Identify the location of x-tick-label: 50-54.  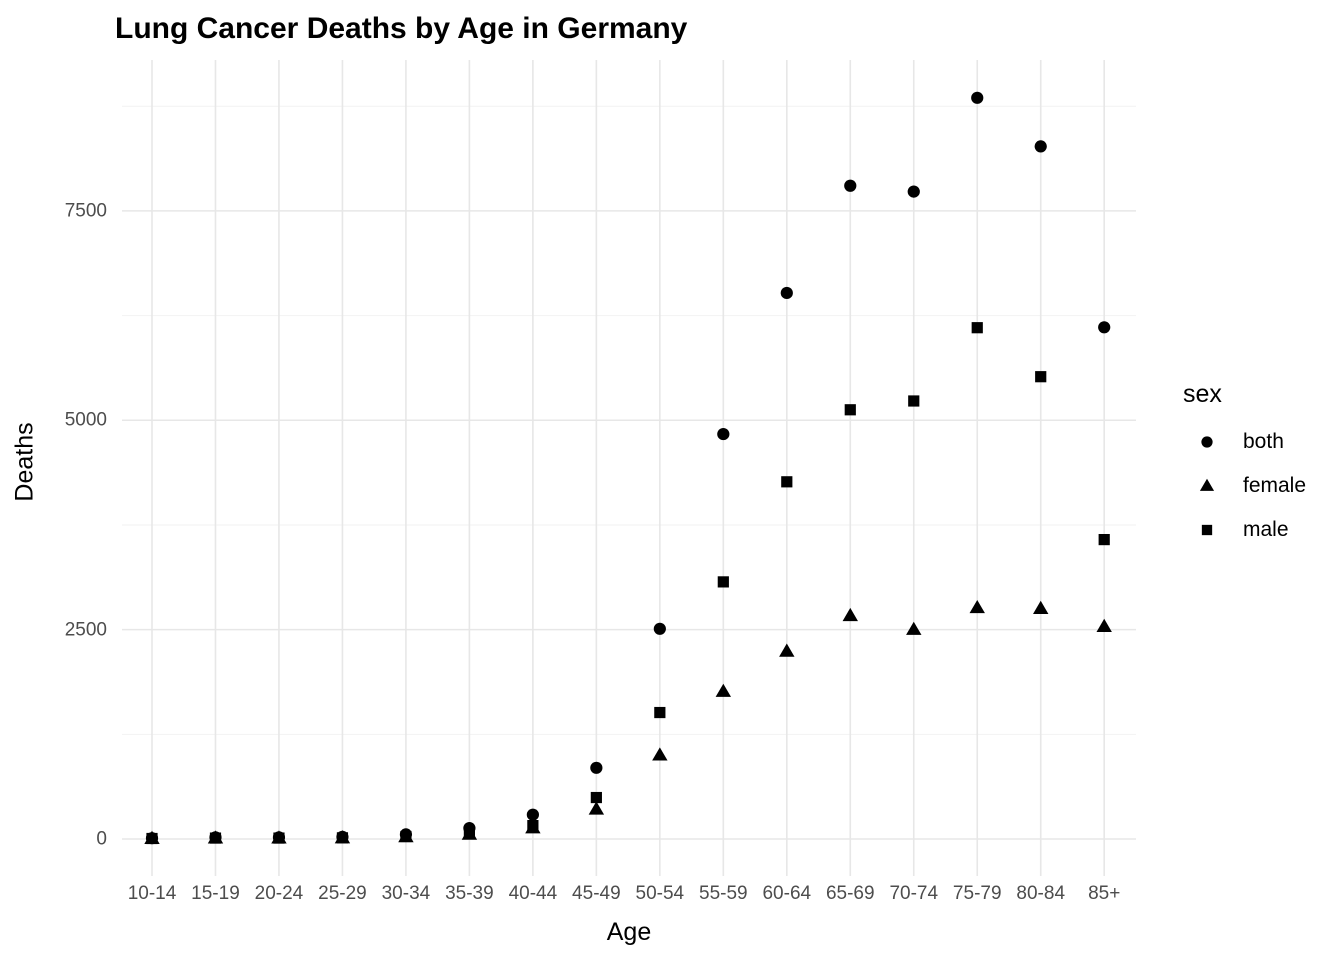
(660, 893).